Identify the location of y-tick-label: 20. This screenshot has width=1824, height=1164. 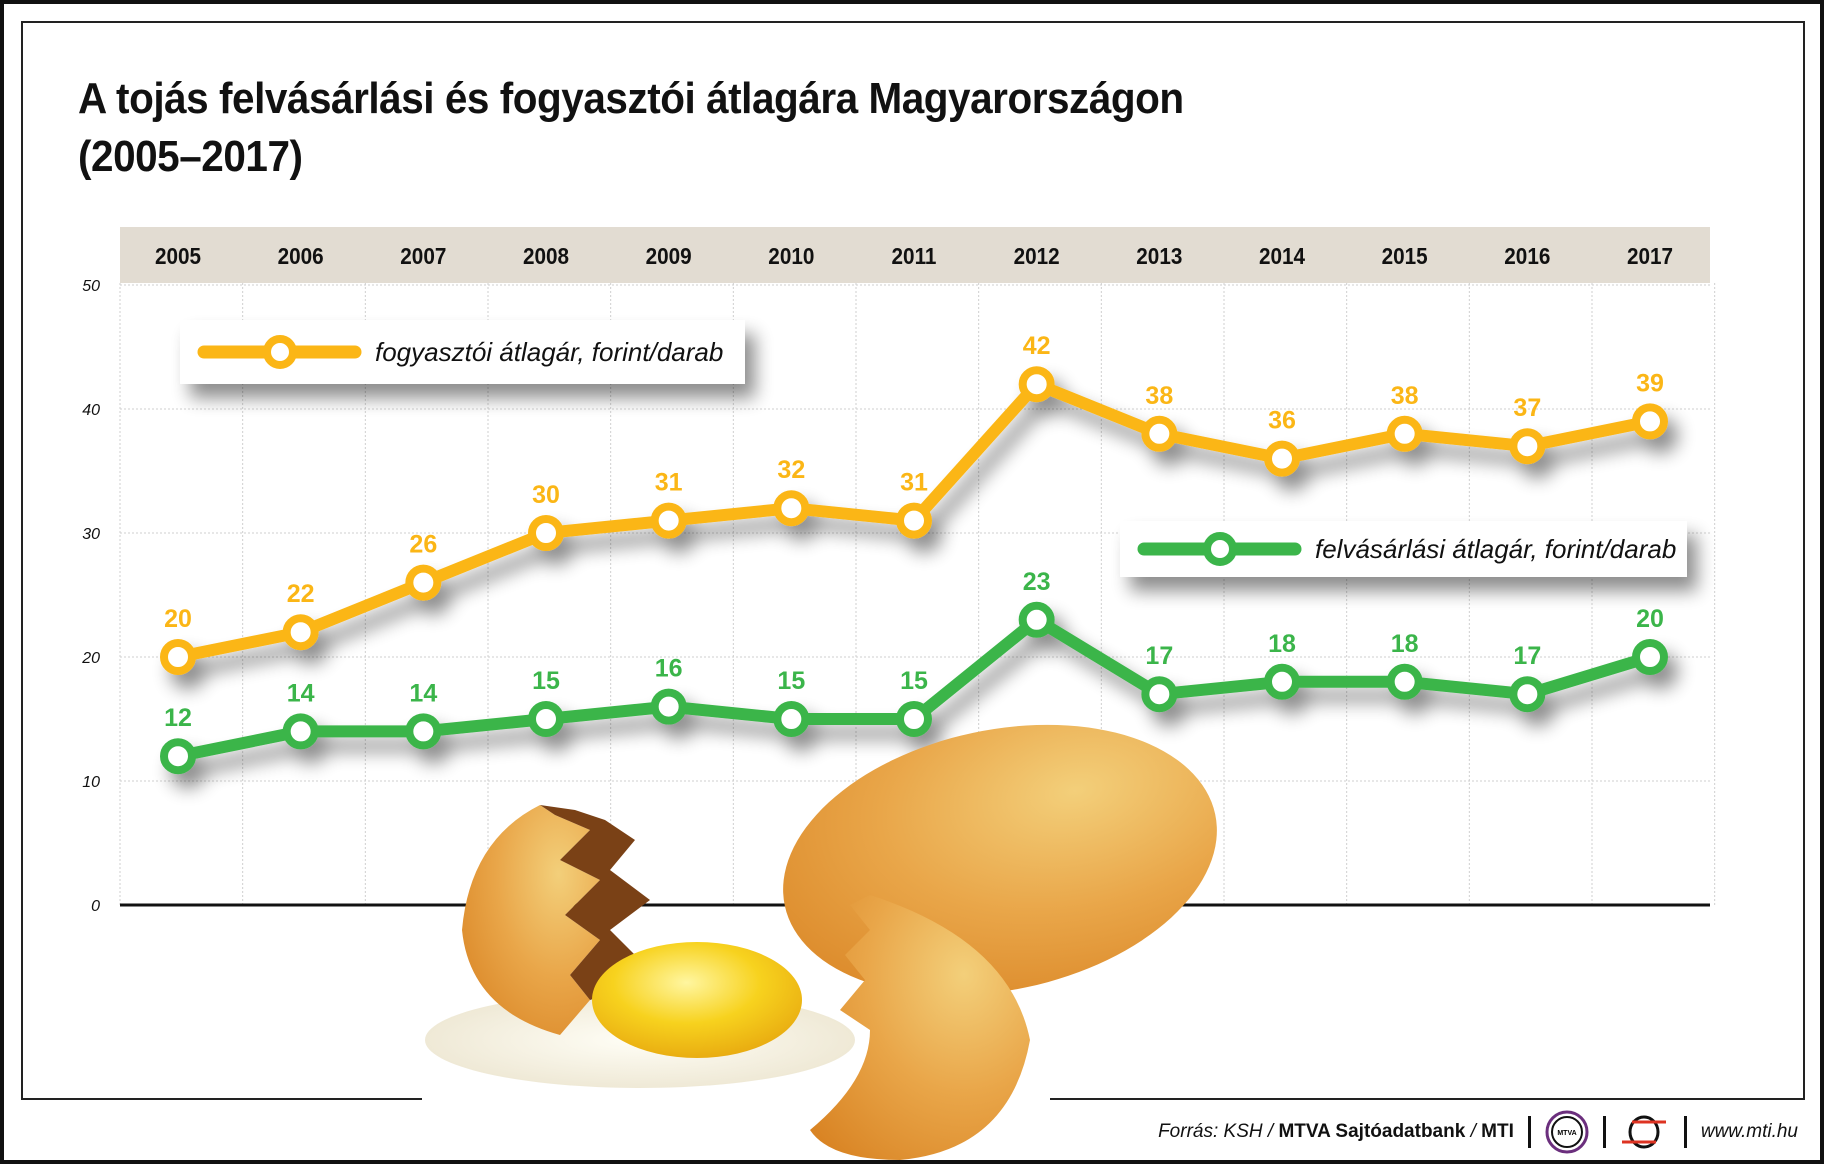
(90, 658).